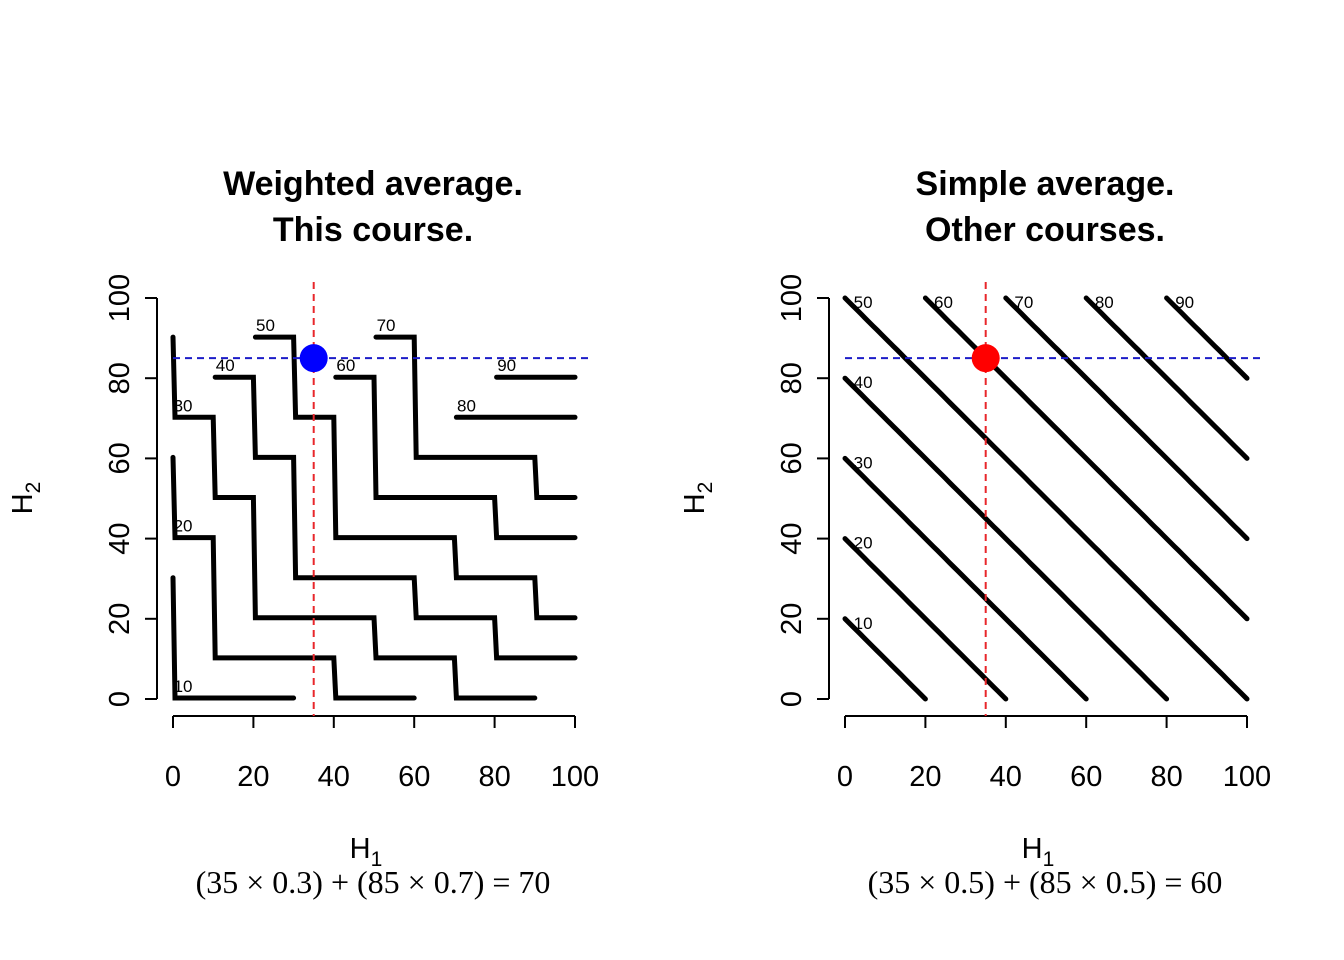 The width and height of the screenshot is (1344, 960). I want to click on chart-title-line-2: This course., so click(373, 230).